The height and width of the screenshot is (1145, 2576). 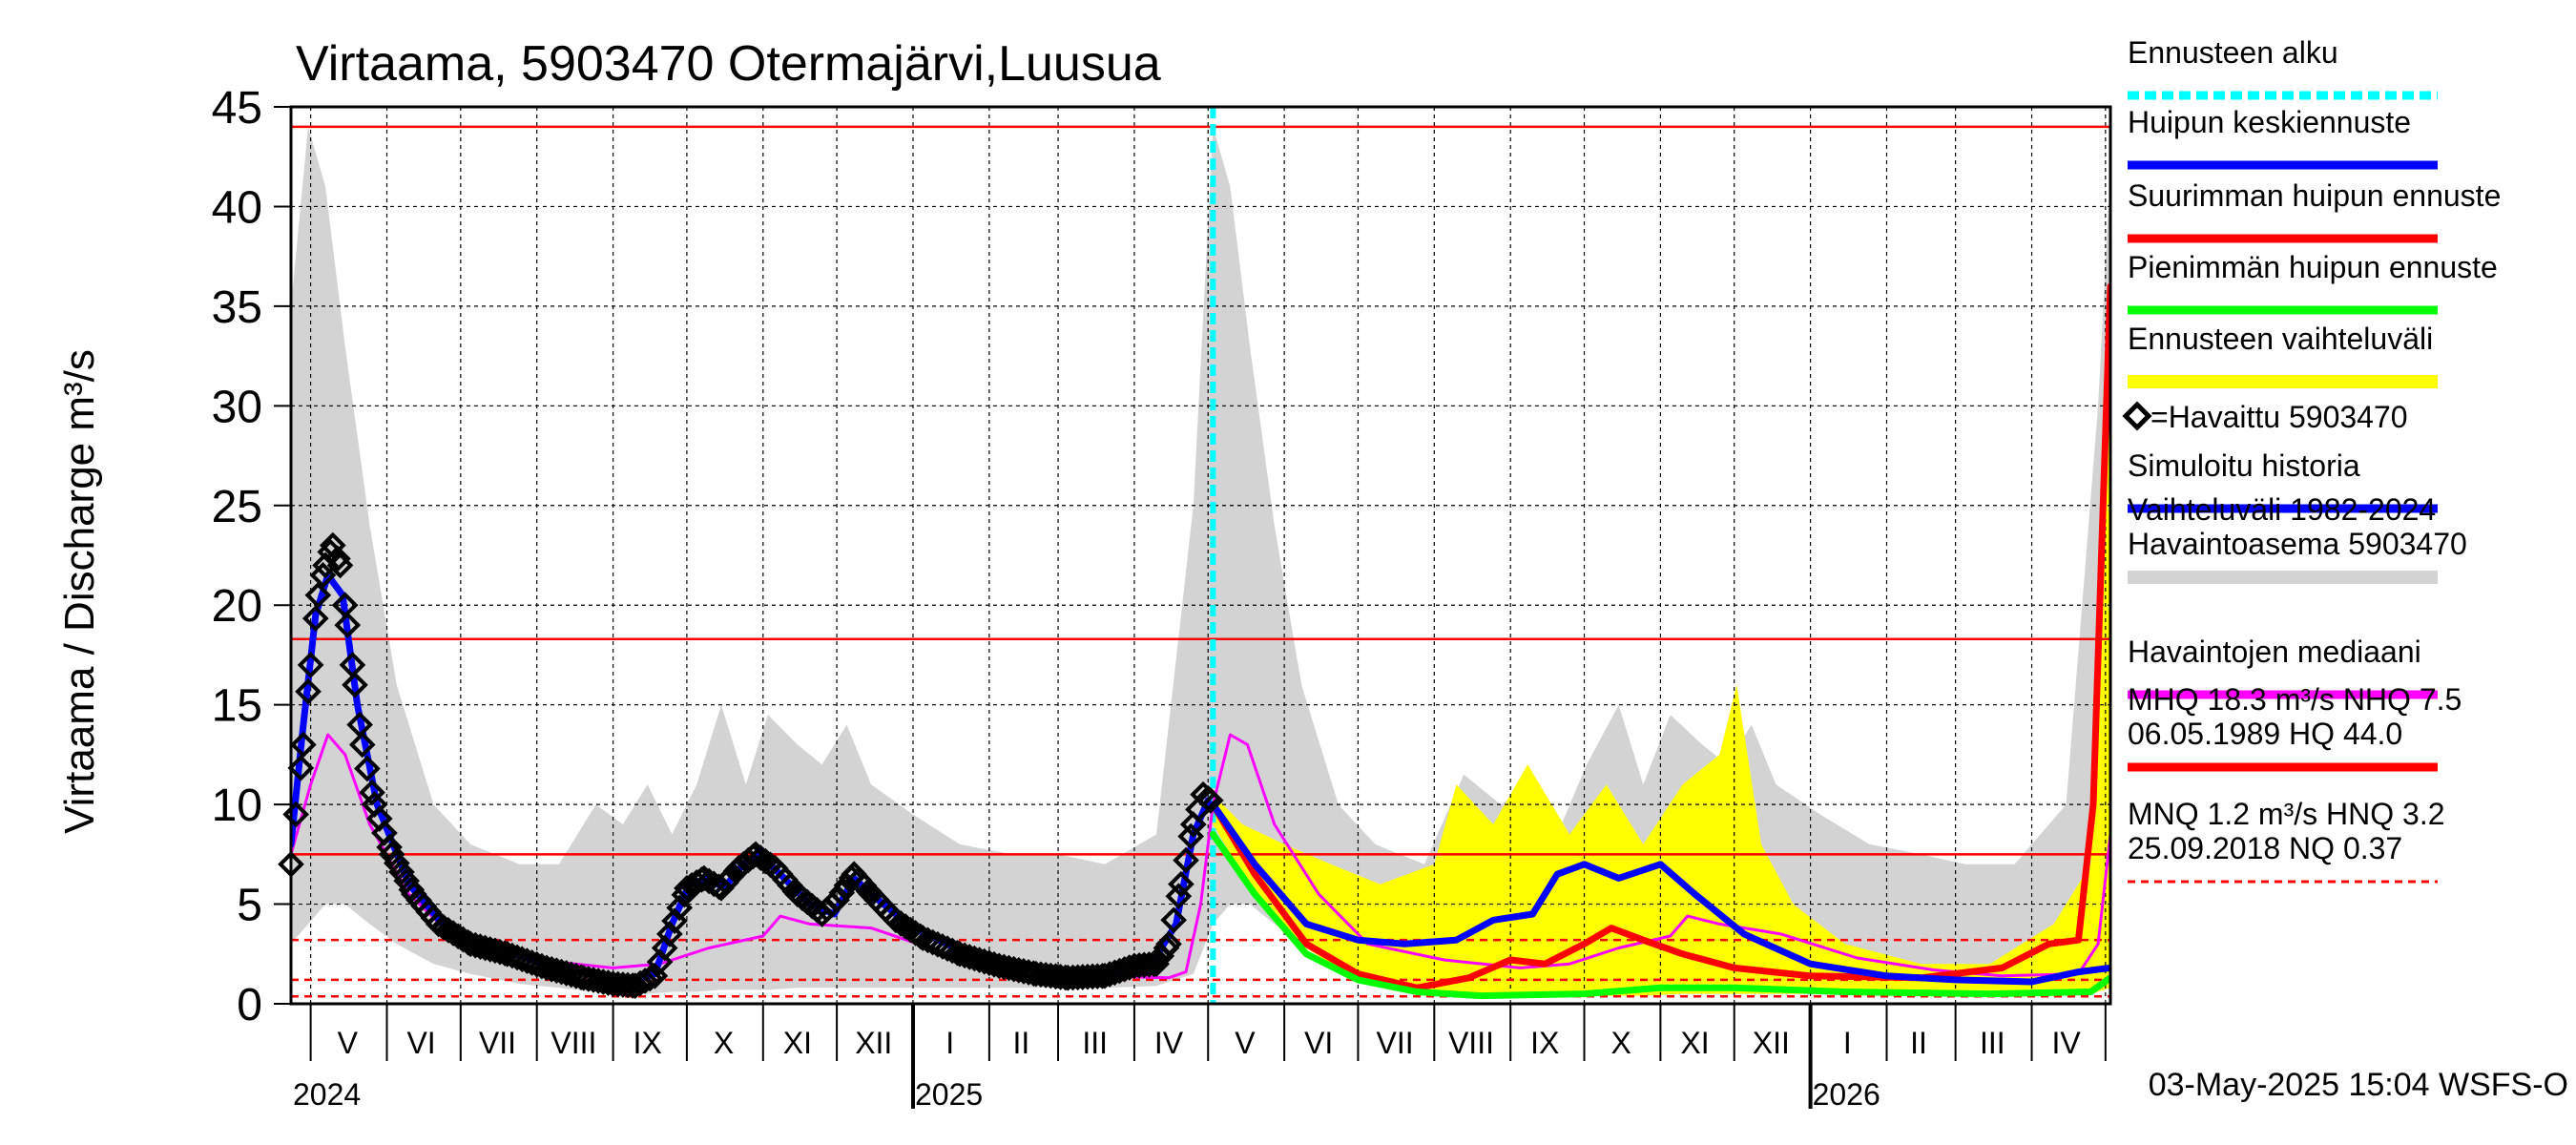 I want to click on y-tick-label: 25, so click(x=237, y=507).